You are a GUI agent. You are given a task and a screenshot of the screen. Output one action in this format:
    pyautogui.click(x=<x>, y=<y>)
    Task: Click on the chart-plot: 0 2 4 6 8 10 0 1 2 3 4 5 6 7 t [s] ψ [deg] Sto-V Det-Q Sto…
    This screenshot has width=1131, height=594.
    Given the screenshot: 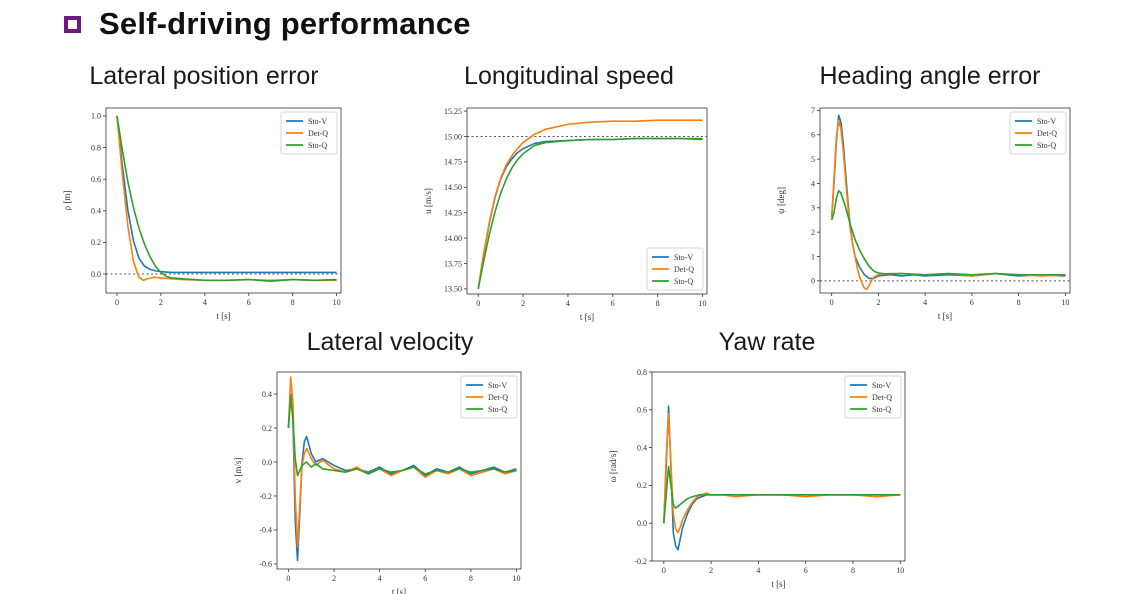 What is the action you would take?
    pyautogui.click(x=923, y=213)
    